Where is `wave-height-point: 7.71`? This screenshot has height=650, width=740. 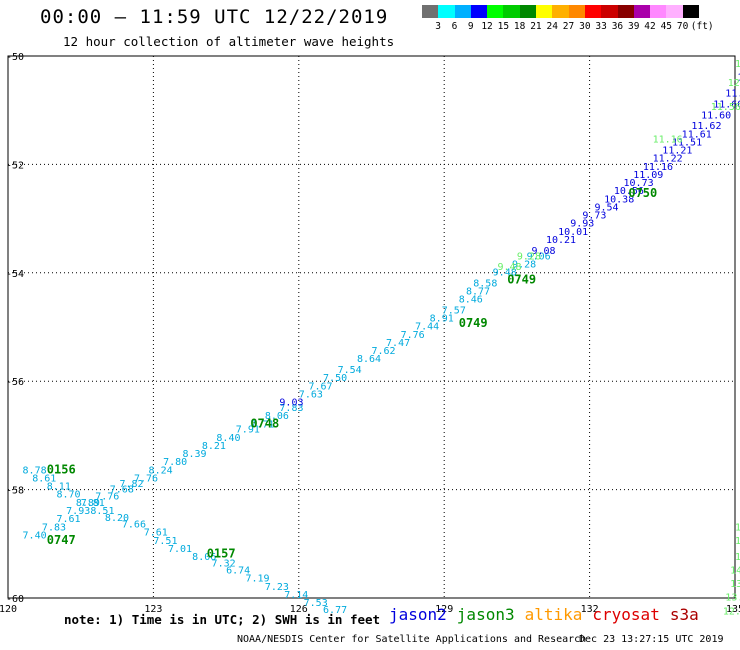
wave-height-point: 7.71 is located at coordinates (262, 424).